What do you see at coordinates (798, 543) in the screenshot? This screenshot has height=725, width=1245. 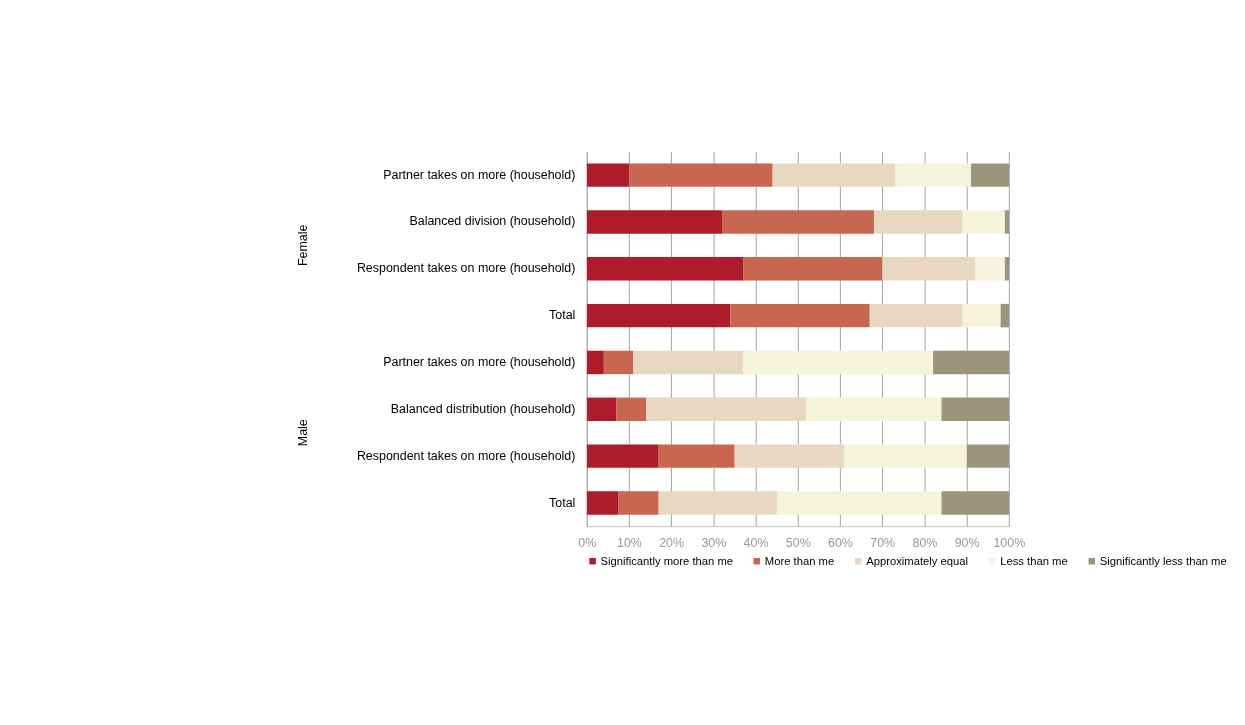 I see `x-tick-label: 50%` at bounding box center [798, 543].